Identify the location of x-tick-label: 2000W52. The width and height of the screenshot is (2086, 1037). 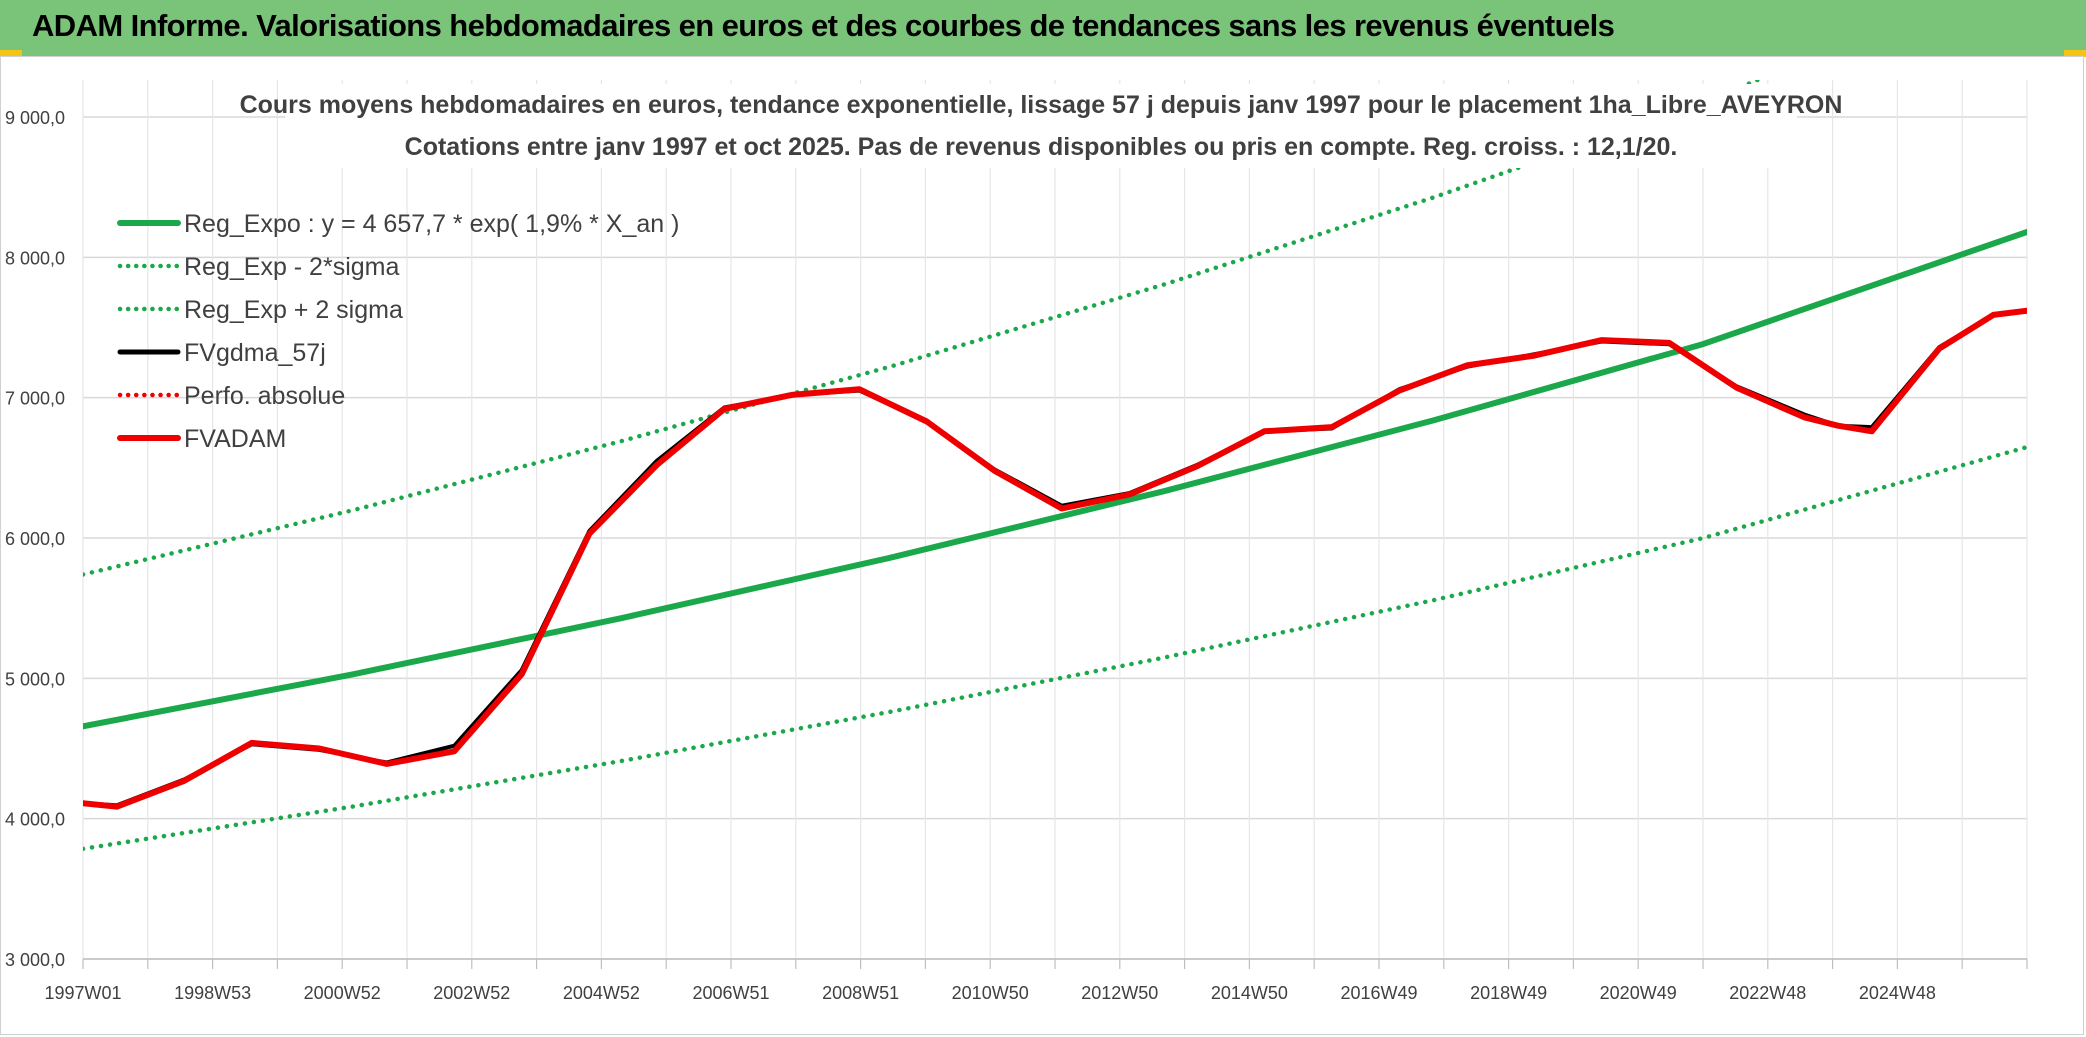
(342, 993).